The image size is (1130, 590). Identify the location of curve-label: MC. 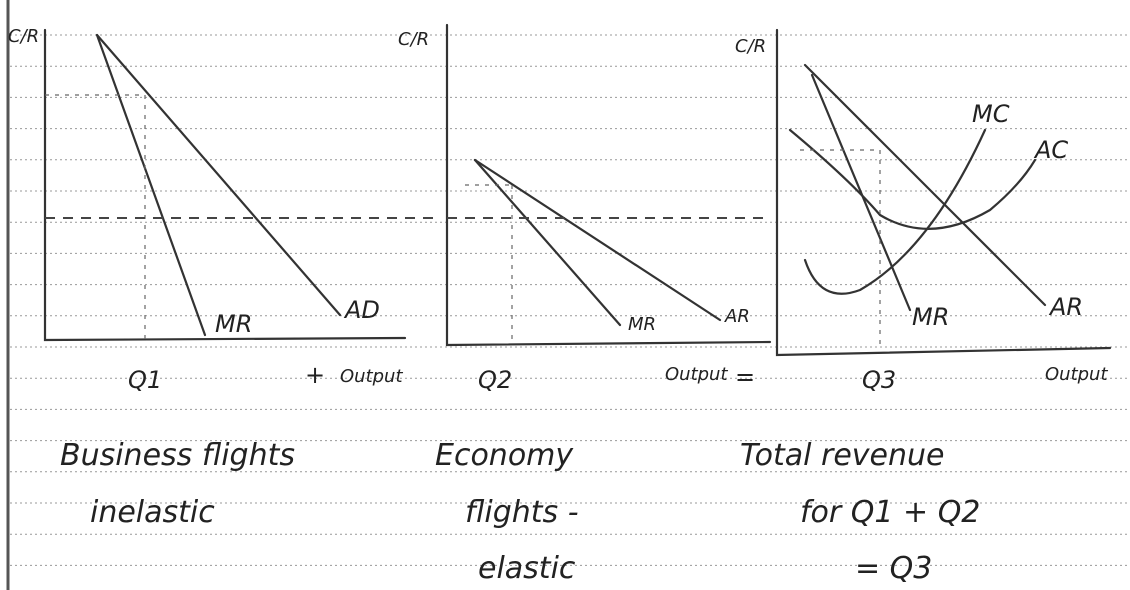
(991, 114).